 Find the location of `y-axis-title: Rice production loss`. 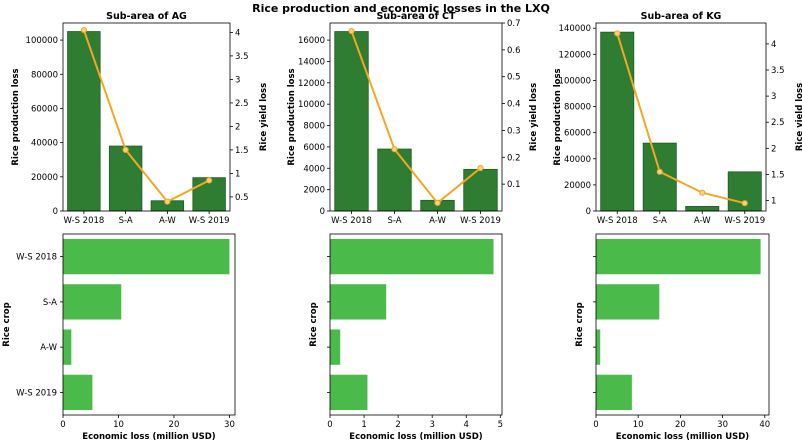

y-axis-title: Rice production loss is located at coordinates (292, 116).